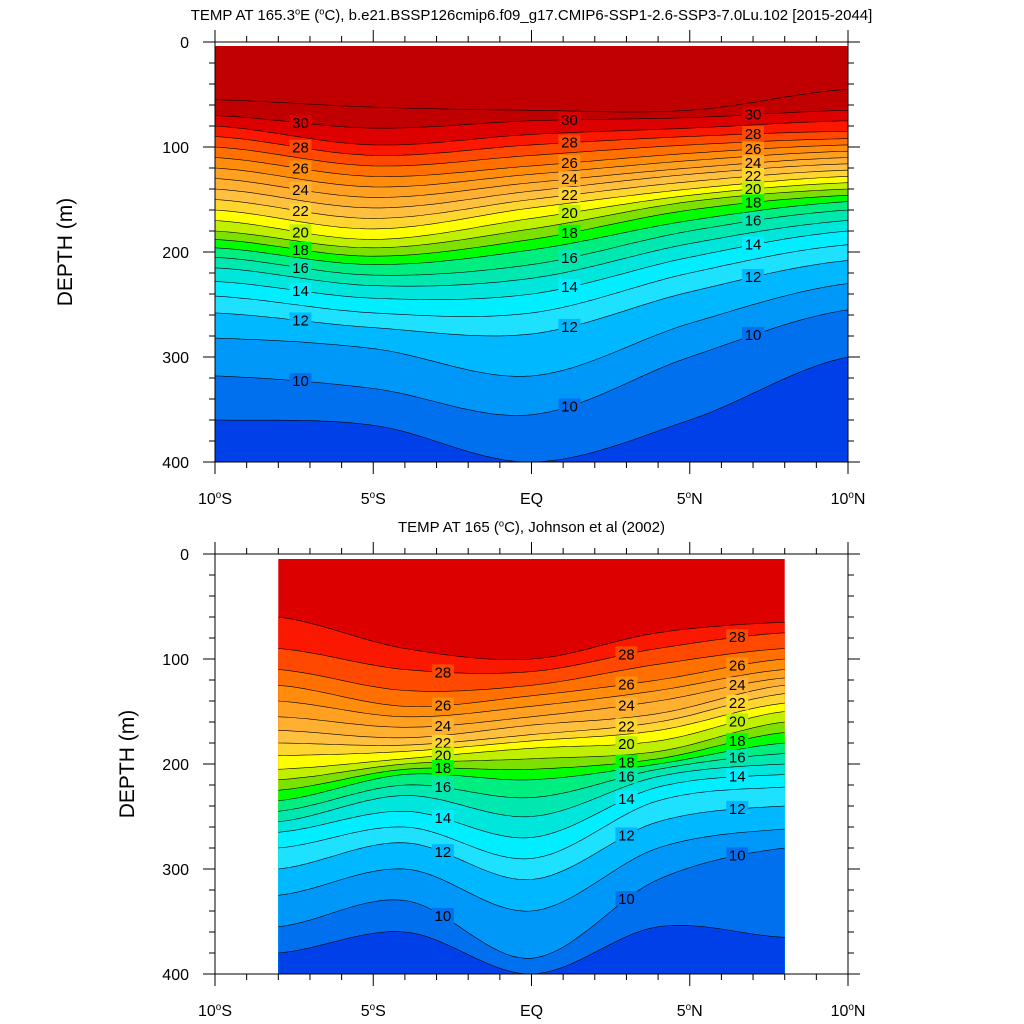 The width and height of the screenshot is (1024, 1024). Describe the element at coordinates (848, 1011) in the screenshot. I see `x-tick-label: 10oN` at that location.